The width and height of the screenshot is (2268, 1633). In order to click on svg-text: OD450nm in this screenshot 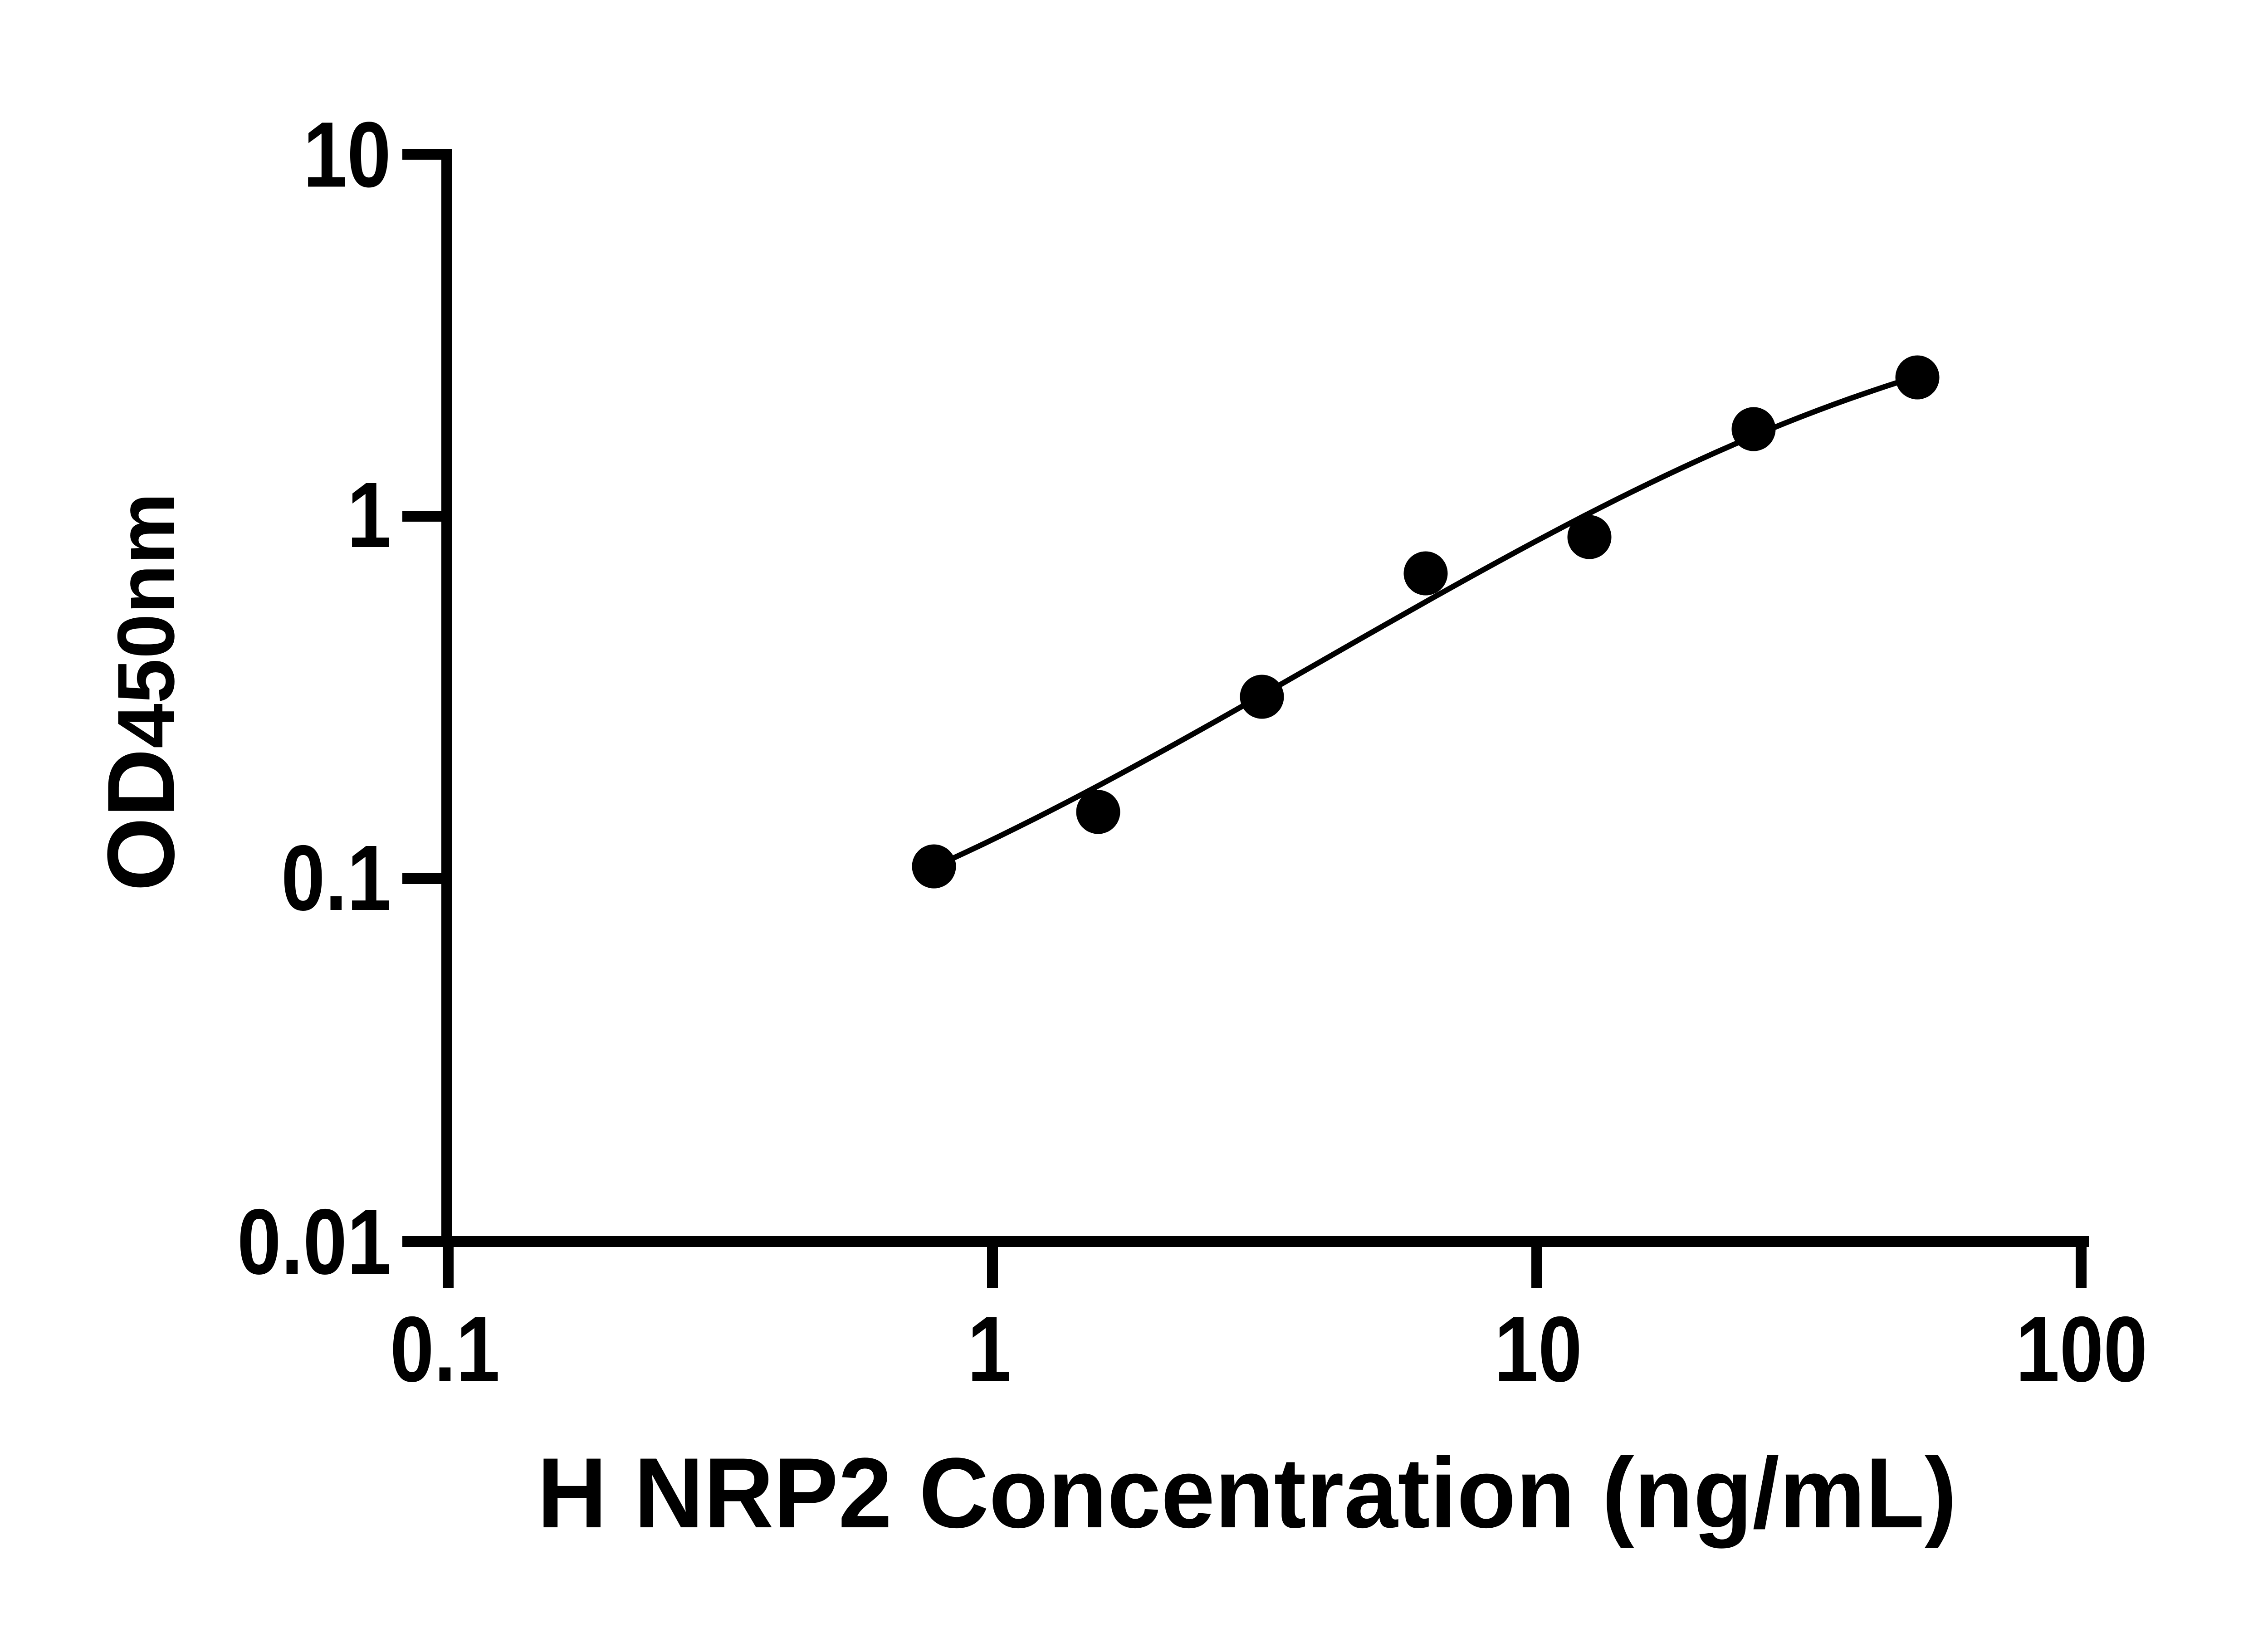, I will do `click(141, 692)`.